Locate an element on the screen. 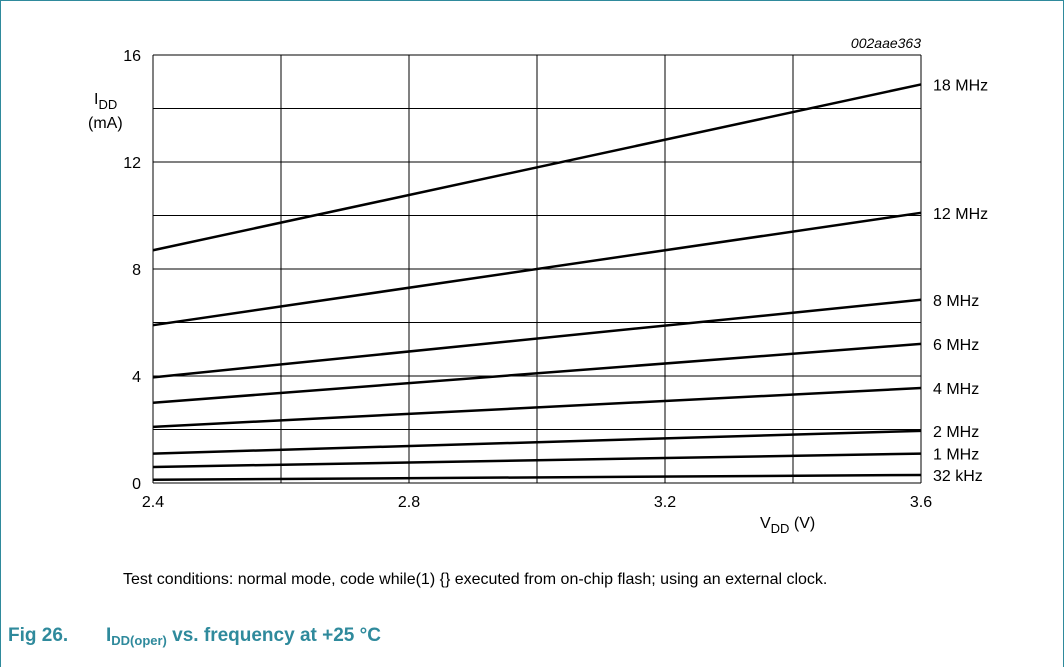  figure-caption: Fig 26. IDD(oper) vs. frequency at +25 °C is located at coordinates (194, 636).